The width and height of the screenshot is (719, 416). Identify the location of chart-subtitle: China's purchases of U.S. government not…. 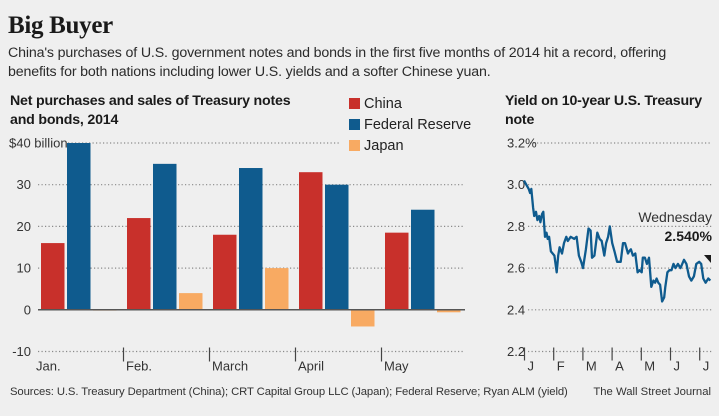
(337, 62).